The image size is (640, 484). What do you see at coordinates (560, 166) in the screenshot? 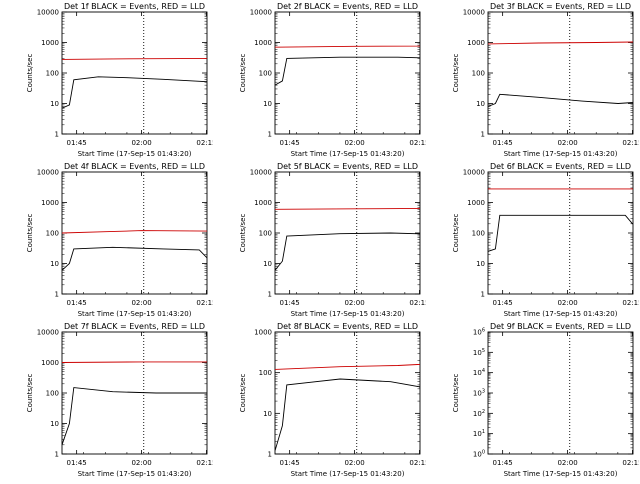
I see `plot-title: Det 6f BLACK = Events, RED = LLD` at bounding box center [560, 166].